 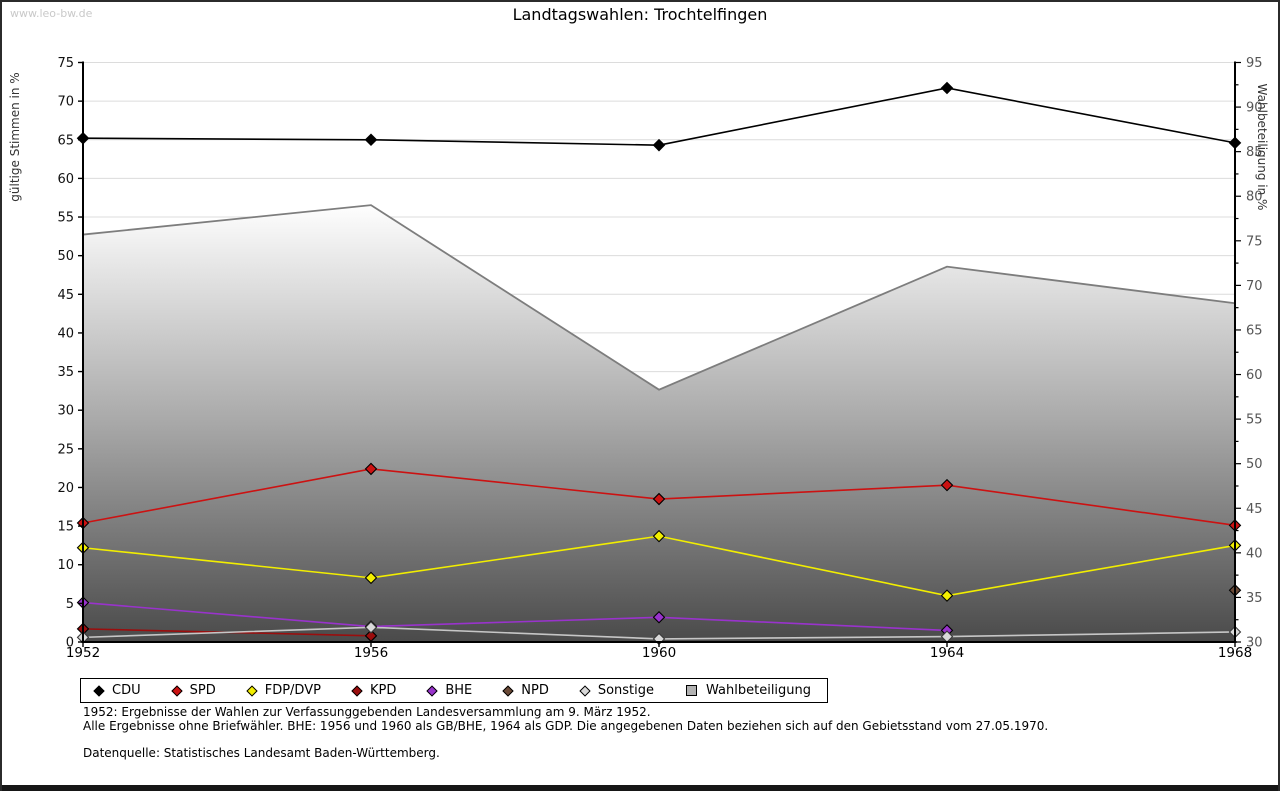 I want to click on tick-label-right-85: 85, so click(x=1254, y=152).